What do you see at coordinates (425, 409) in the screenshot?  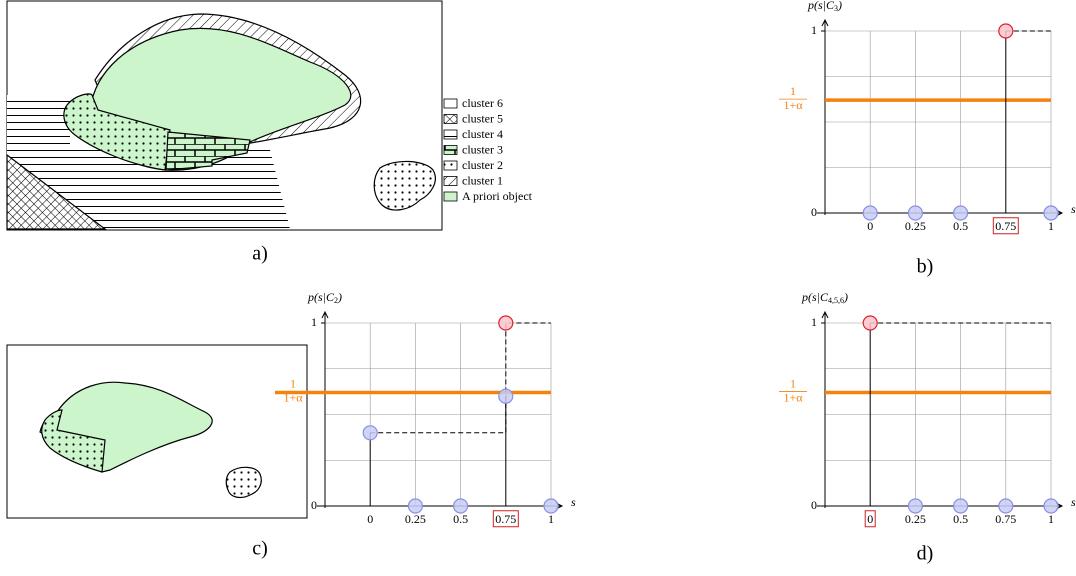 I see `chart: sp(s|C2)010 0.25 0.5 0.75 111+α` at bounding box center [425, 409].